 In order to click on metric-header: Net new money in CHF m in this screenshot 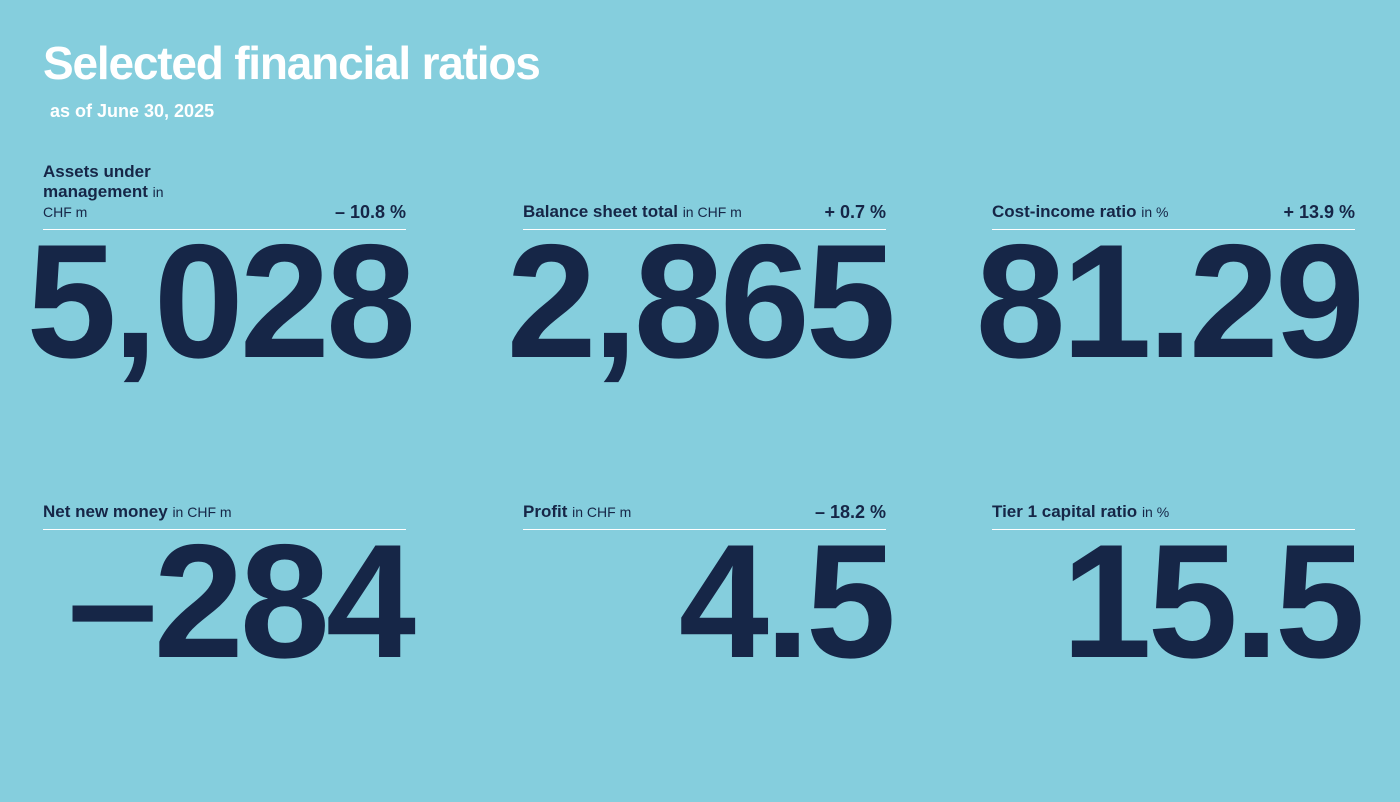, I will do `click(224, 505)`.